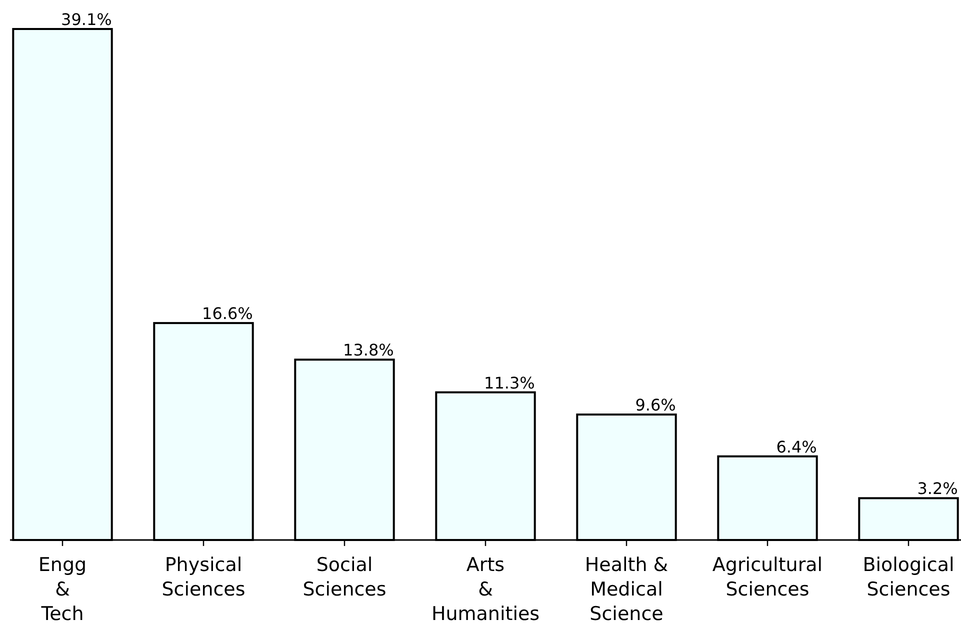 Image resolution: width=961 pixels, height=626 pixels. I want to click on data-label: 11.3%, so click(509, 382).